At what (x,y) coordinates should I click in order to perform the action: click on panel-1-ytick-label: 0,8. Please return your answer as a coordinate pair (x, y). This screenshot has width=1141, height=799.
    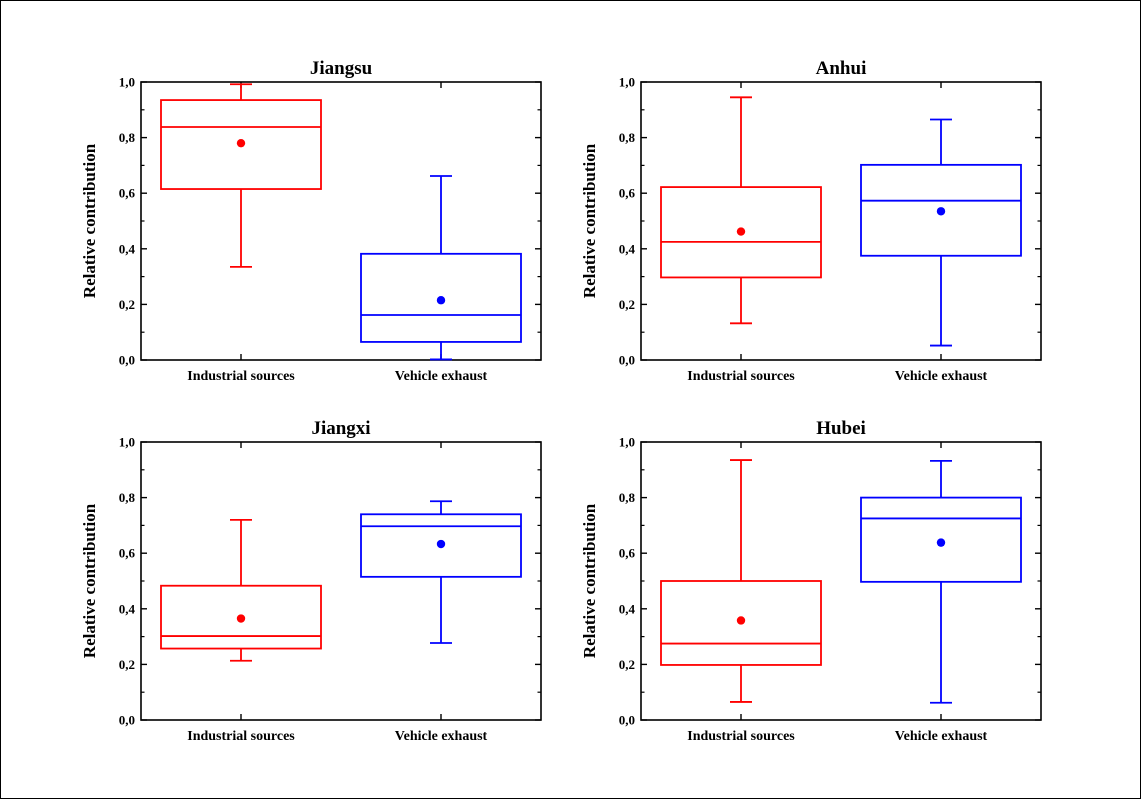
    Looking at the image, I should click on (127, 137).